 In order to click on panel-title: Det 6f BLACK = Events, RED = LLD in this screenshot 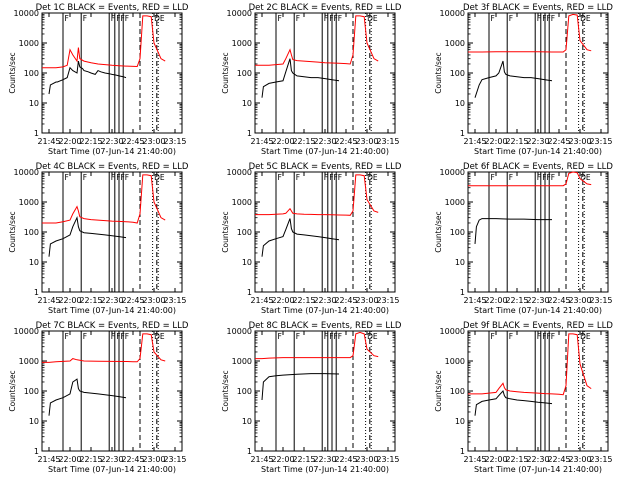, I will do `click(538, 167)`.